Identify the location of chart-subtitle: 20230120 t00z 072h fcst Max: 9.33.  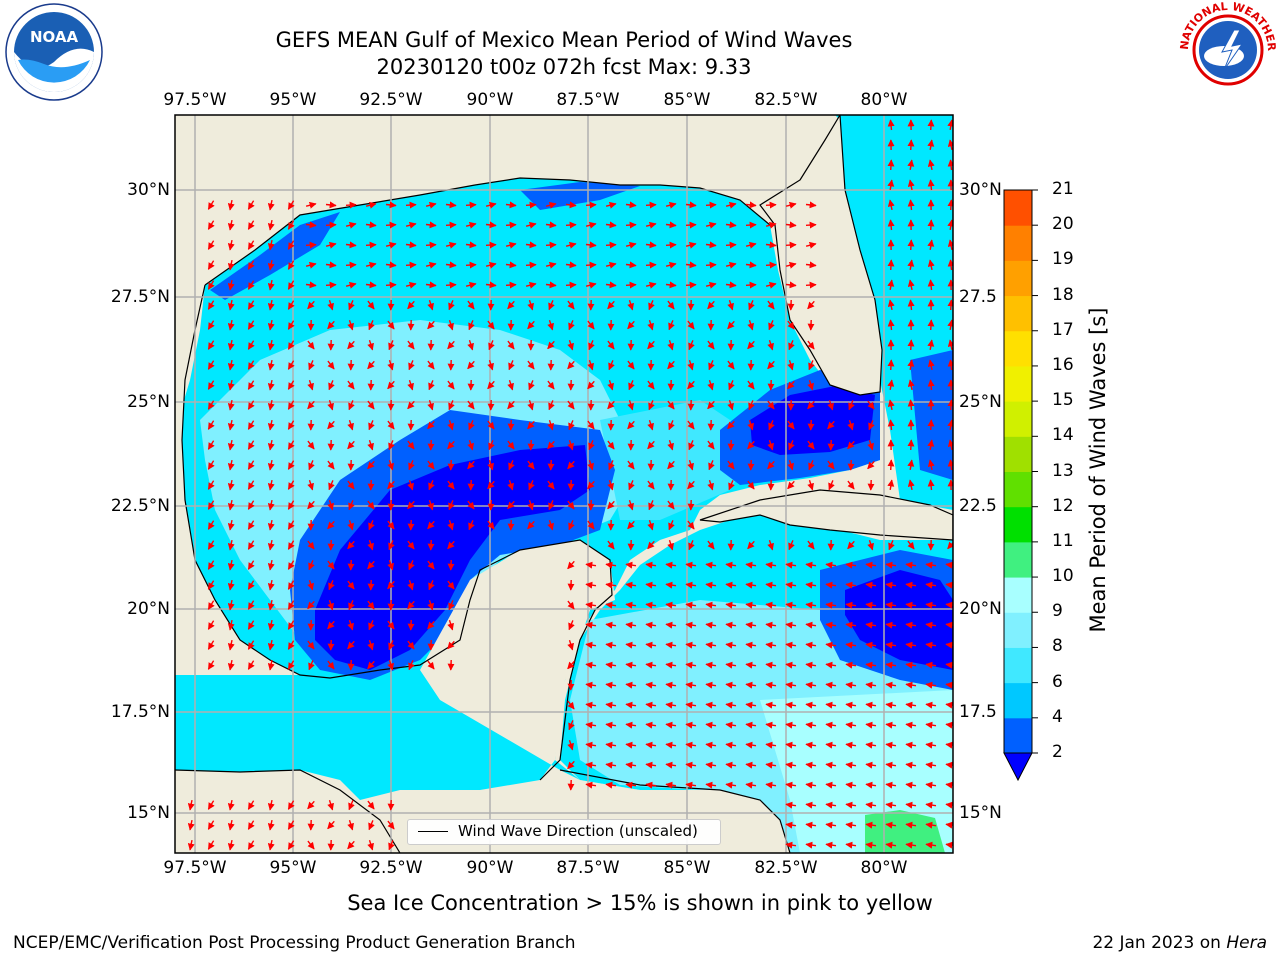
(564, 67).